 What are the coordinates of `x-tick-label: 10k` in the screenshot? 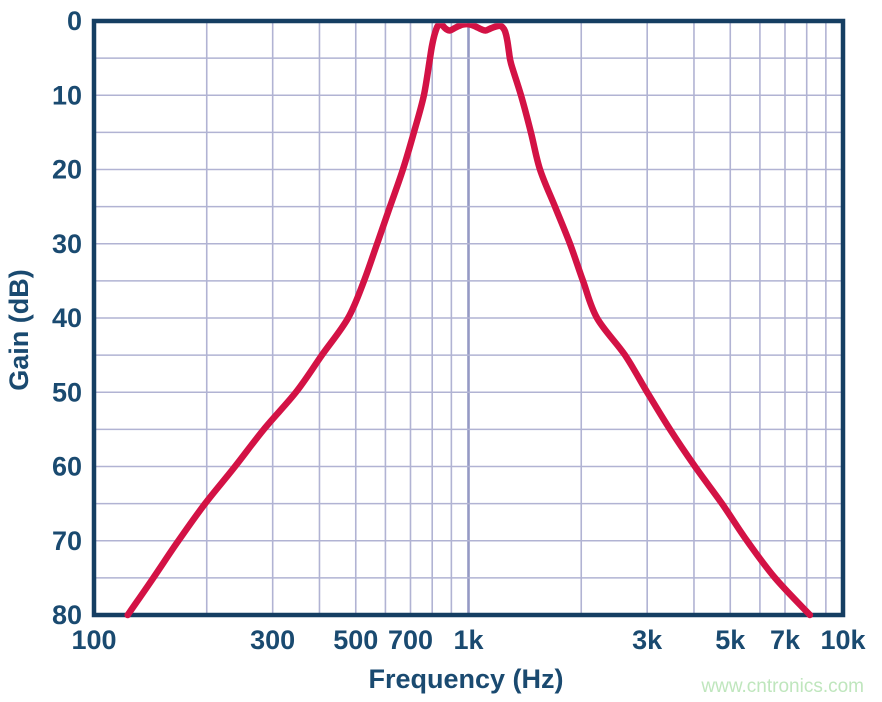 It's located at (843, 640).